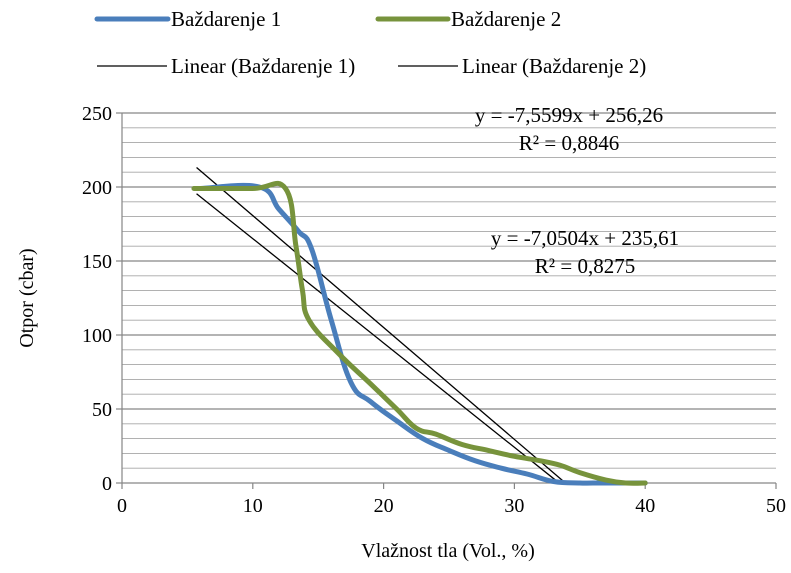 Image resolution: width=791 pixels, height=573 pixels. I want to click on r2-label-1: R² = 0,8846, so click(569, 143).